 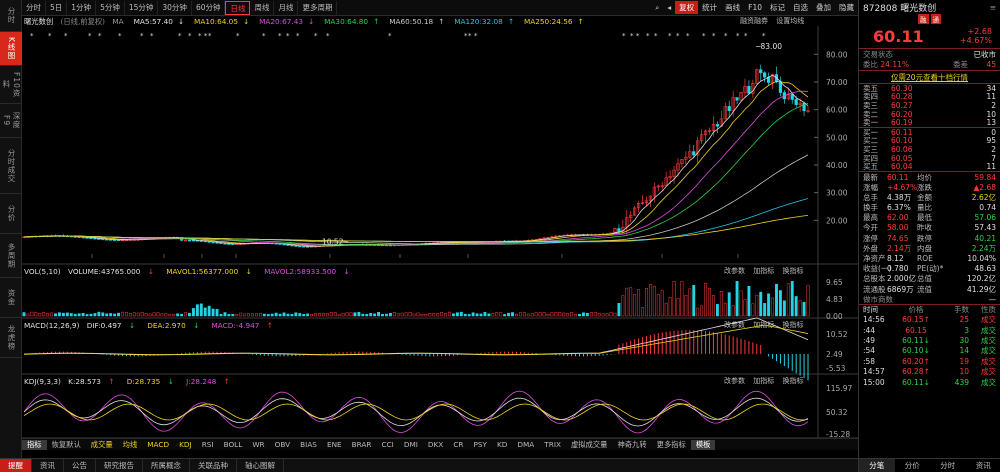 I want to click on ask-row: 卖一 60.19 13, so click(x=929, y=122).